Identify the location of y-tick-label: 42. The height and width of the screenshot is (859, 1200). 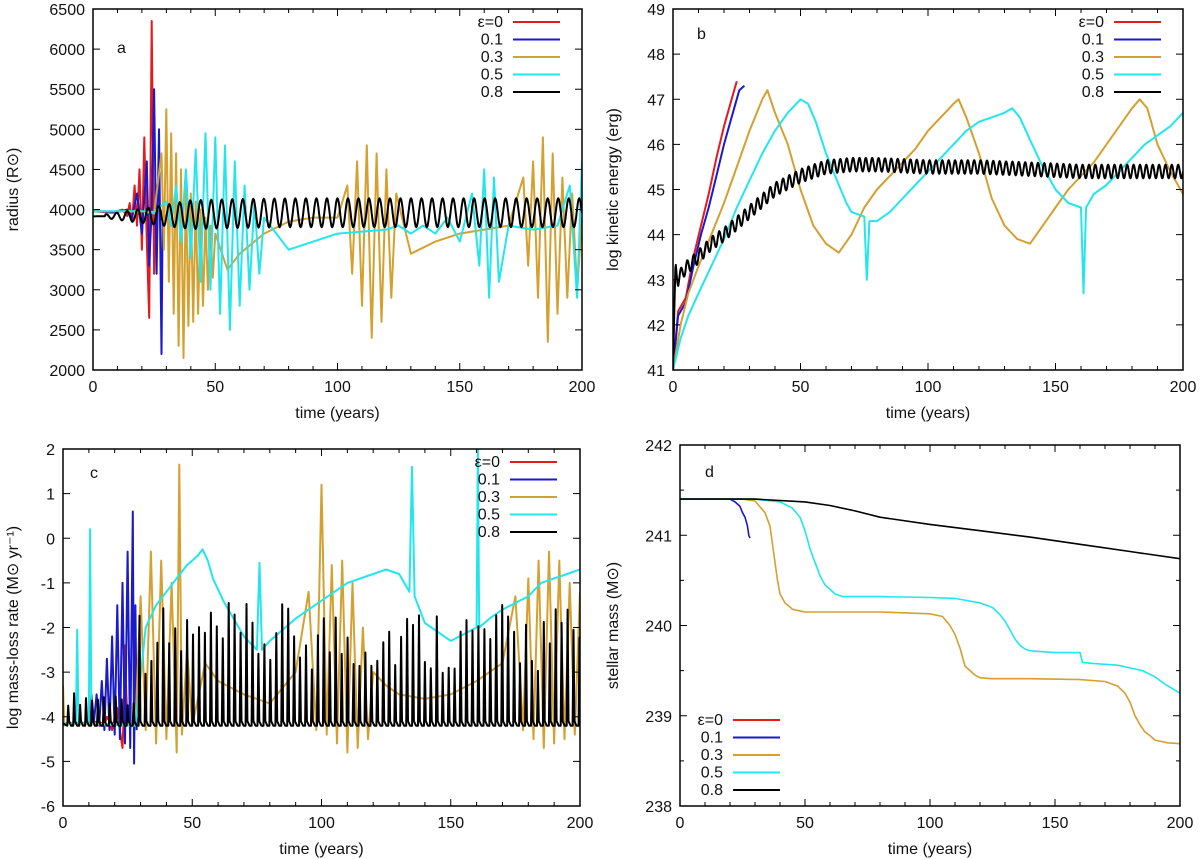
(656, 326).